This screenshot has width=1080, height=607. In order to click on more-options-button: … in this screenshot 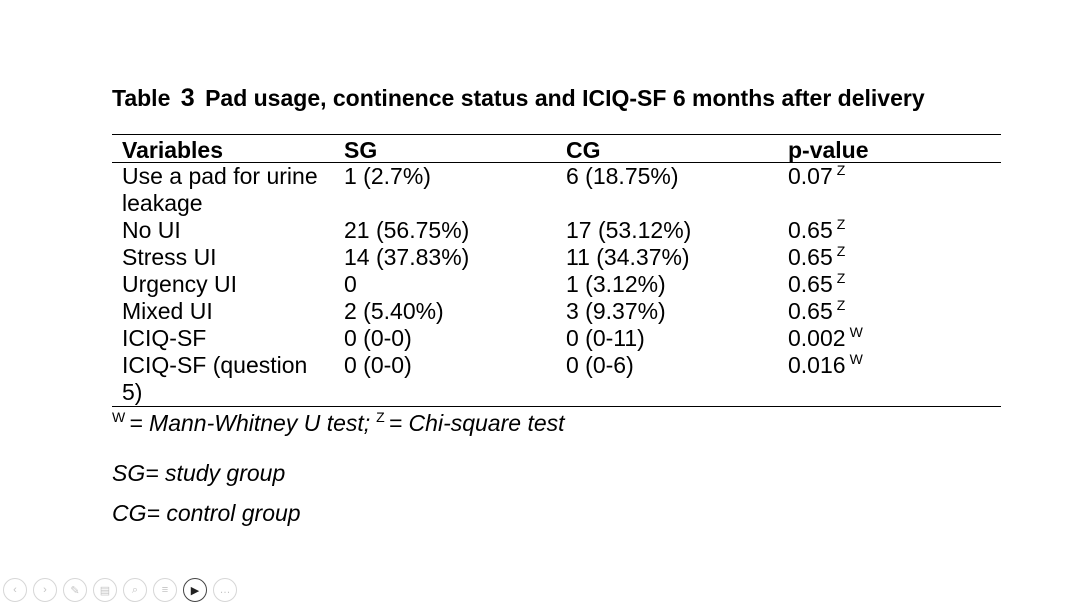, I will do `click(225, 590)`.